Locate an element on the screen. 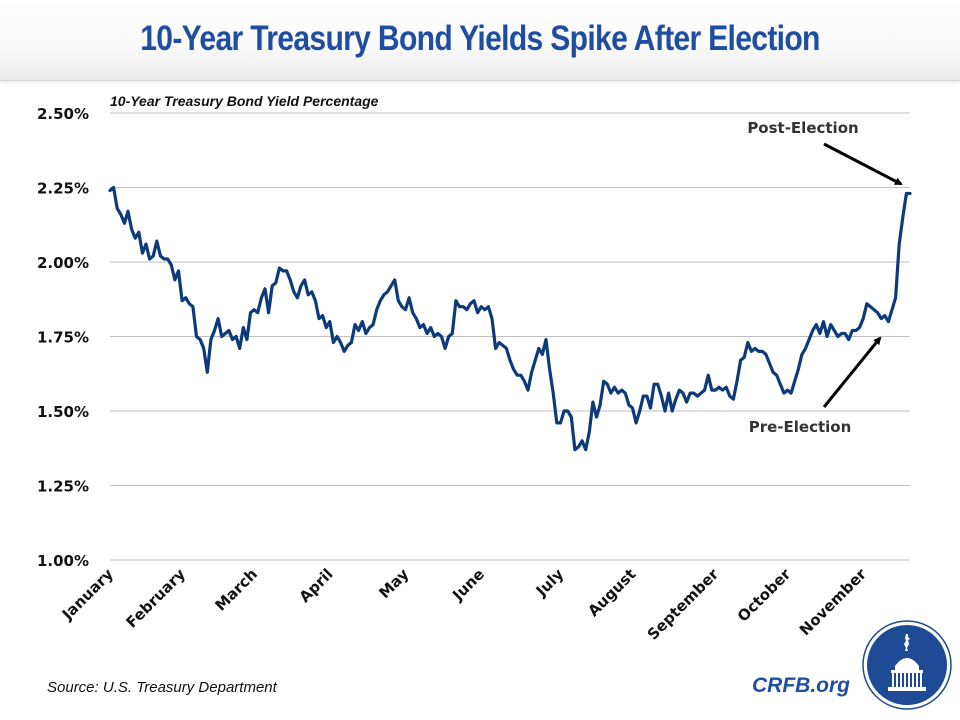  y-tick-label: 2.50% is located at coordinates (63, 114).